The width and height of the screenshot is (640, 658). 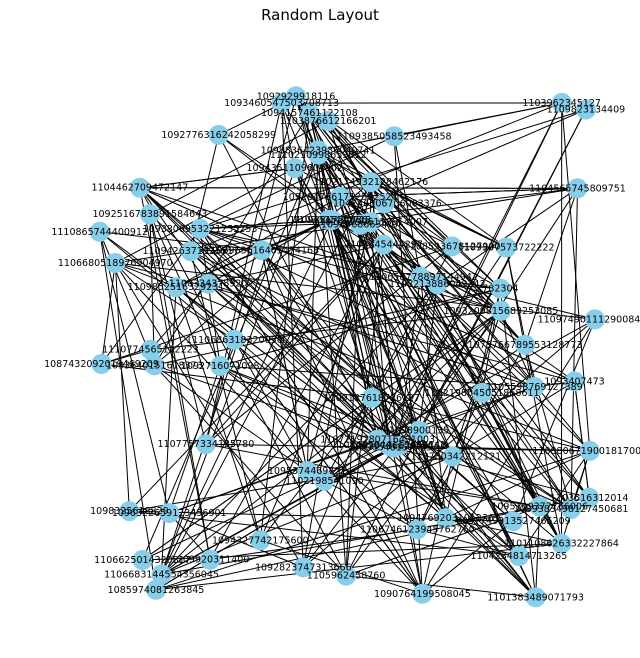 What do you see at coordinates (332, 220) in the screenshot?
I see `node-label: 1103001420713` at bounding box center [332, 220].